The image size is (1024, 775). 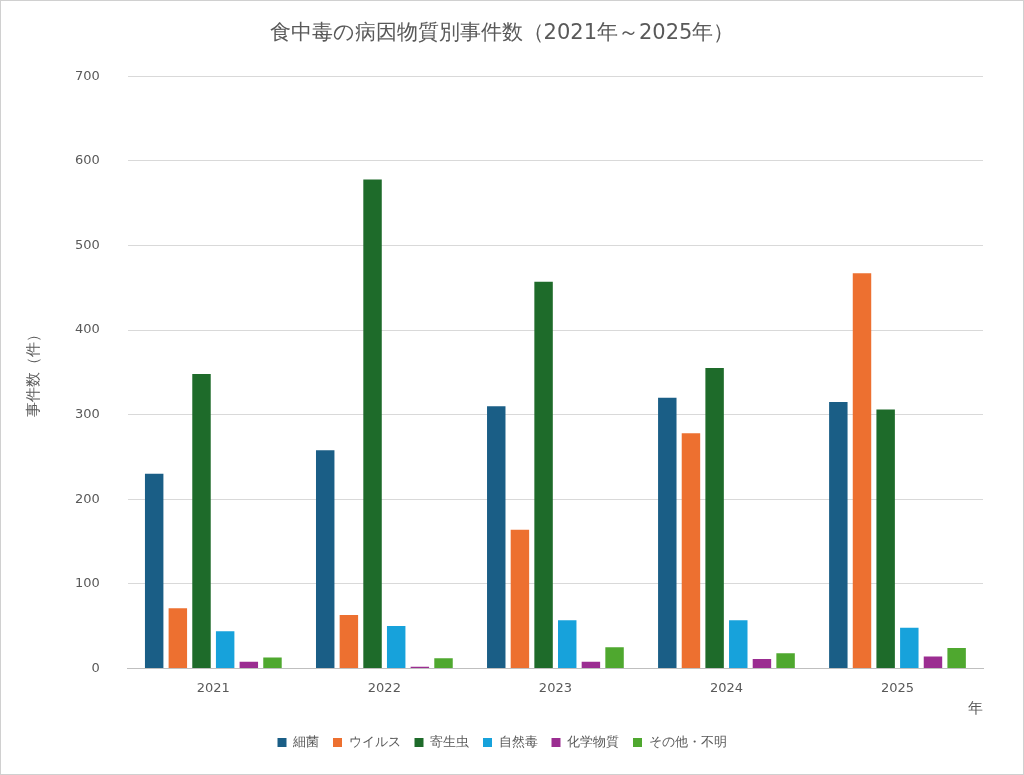 What do you see at coordinates (502, 32) in the screenshot?
I see `chart-title: 食中毒の病因物質別事件数（2021年～2025年）` at bounding box center [502, 32].